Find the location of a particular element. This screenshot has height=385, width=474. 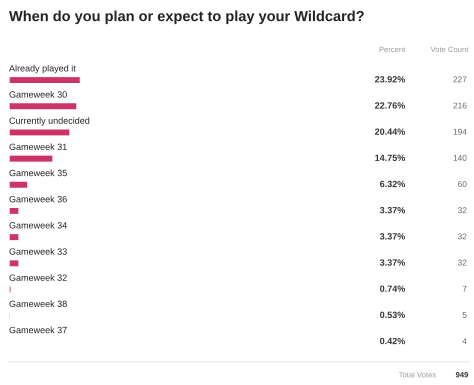

data-label: 6.32% is located at coordinates (393, 184).